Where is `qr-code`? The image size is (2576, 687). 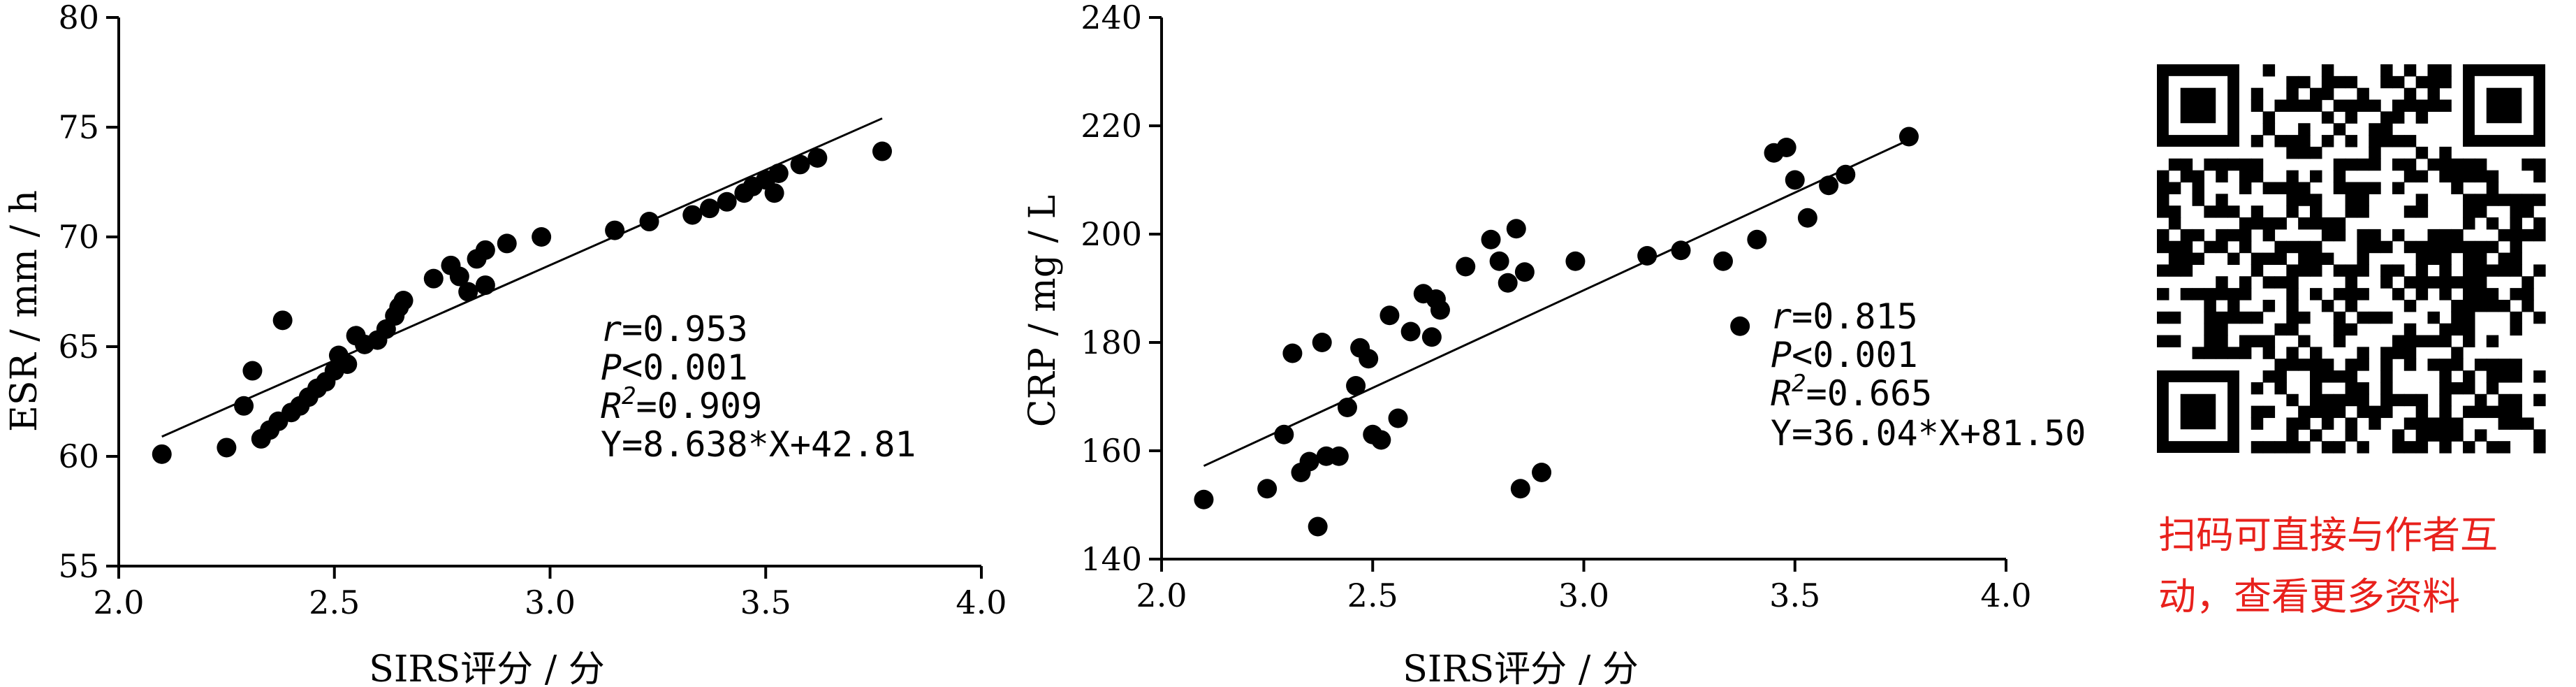 qr-code is located at coordinates (2351, 259).